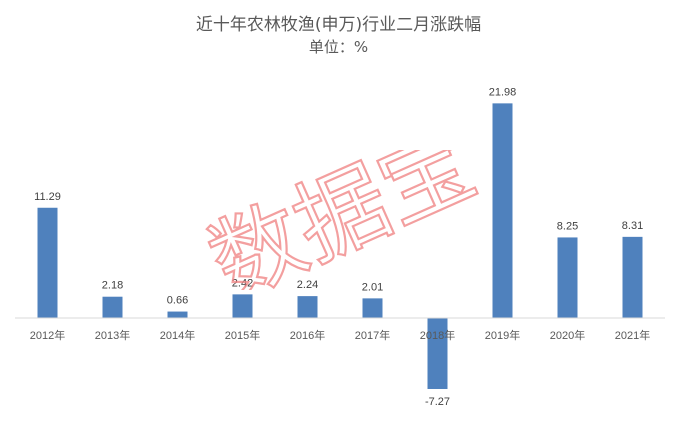 The width and height of the screenshot is (677, 431). What do you see at coordinates (112, 307) in the screenshot?
I see `bar-2013年` at bounding box center [112, 307].